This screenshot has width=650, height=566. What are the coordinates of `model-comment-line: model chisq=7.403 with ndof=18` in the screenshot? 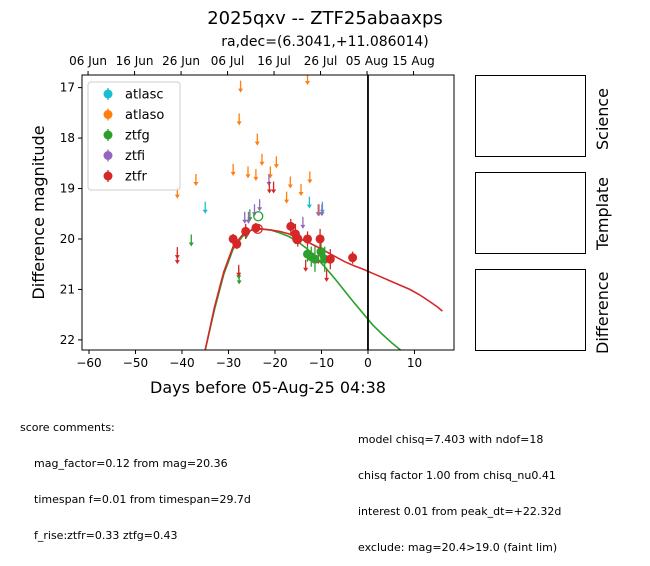 It's located at (451, 439).